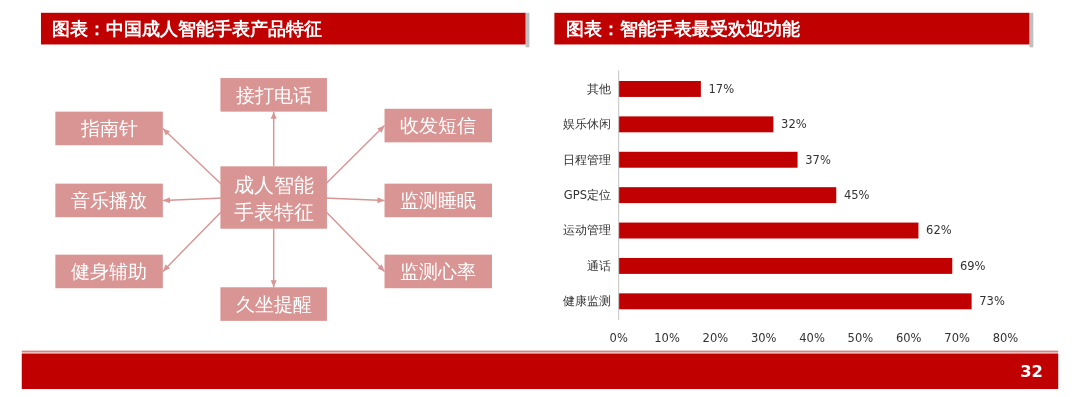 The width and height of the screenshot is (1080, 397). What do you see at coordinates (438, 201) in the screenshot?
I see `text: 监测睡眠` at bounding box center [438, 201].